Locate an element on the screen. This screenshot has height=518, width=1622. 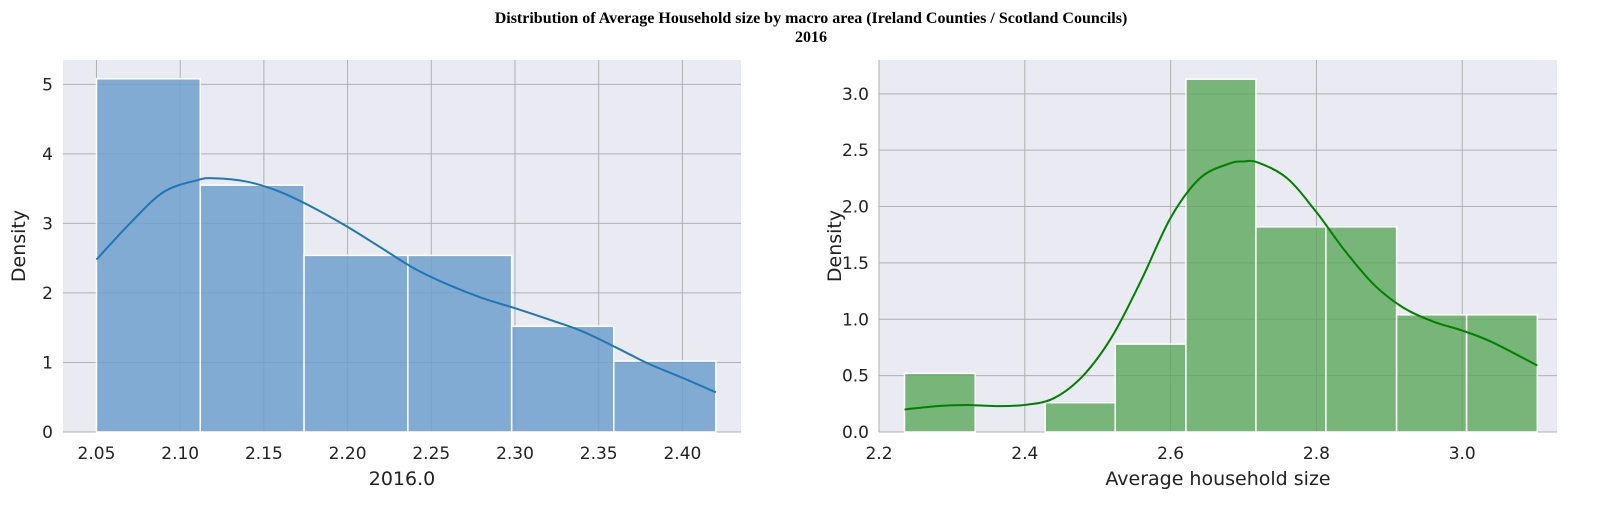
left-y-axis-label: Density is located at coordinates (19, 246).